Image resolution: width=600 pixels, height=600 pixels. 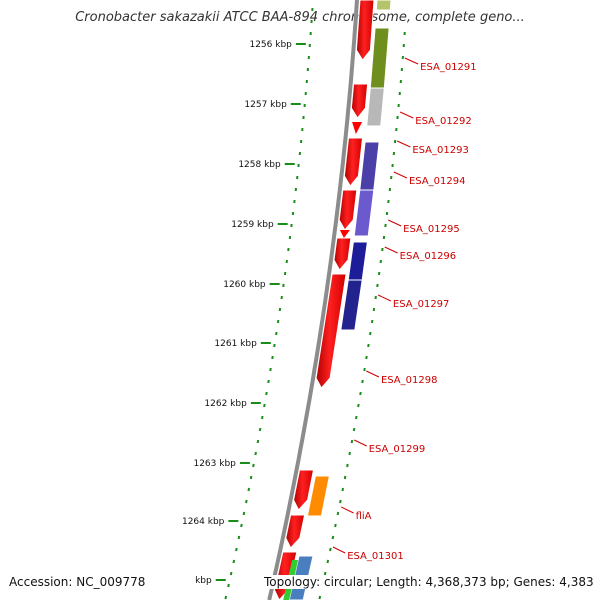 What do you see at coordinates (375, 556) in the screenshot?
I see `gene-label: ESA_01301` at bounding box center [375, 556].